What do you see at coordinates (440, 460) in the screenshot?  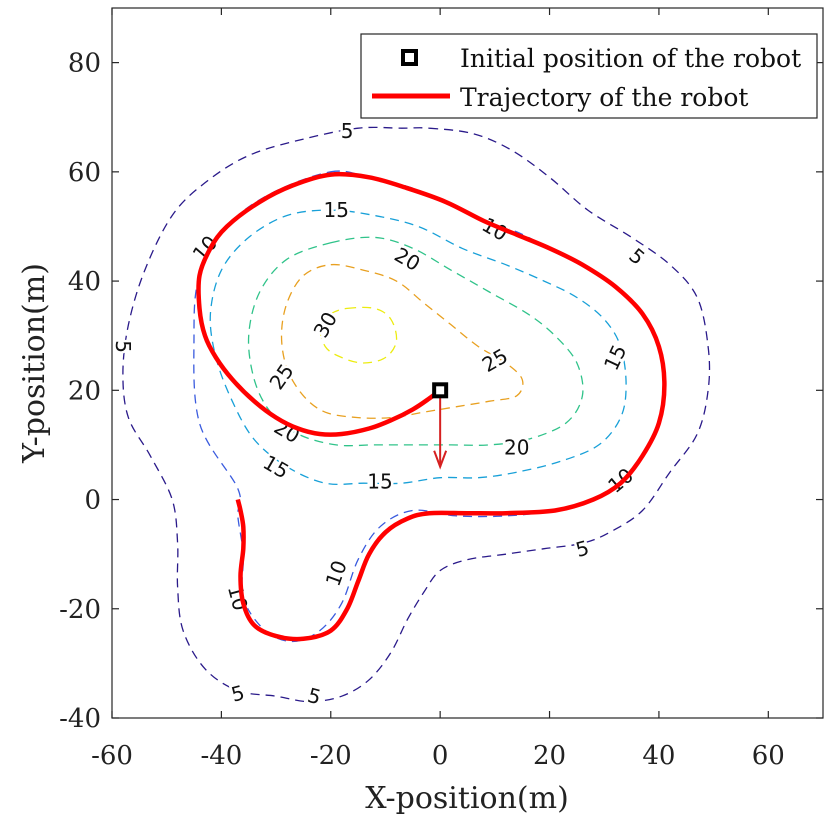 I see `heading-arrow-head` at bounding box center [440, 460].